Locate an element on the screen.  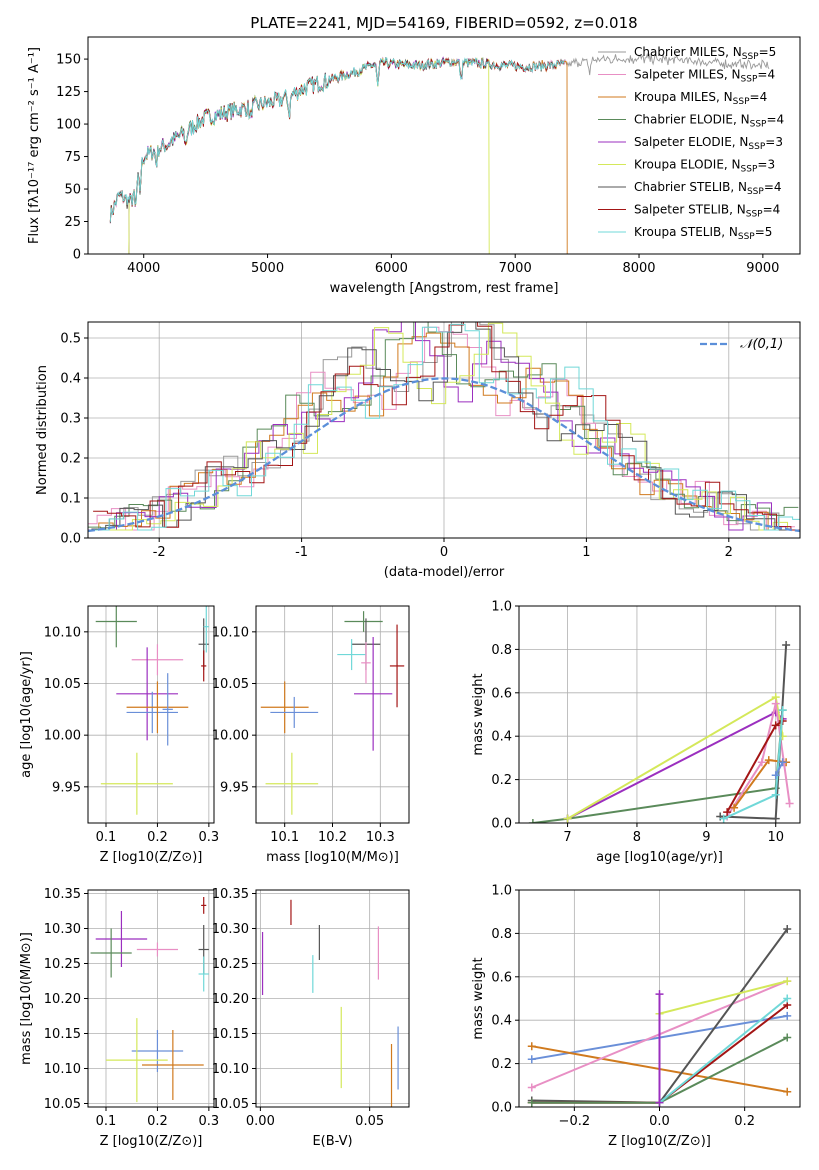
x-axis-label: wavelength [Angstrom, rest frame] is located at coordinates (444, 288).